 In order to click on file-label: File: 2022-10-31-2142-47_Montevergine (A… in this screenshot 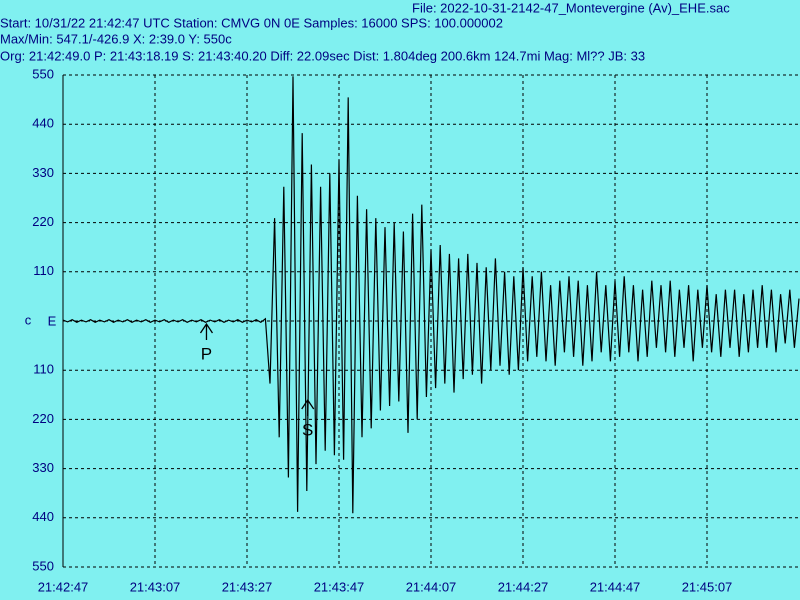, I will do `click(571, 7)`.